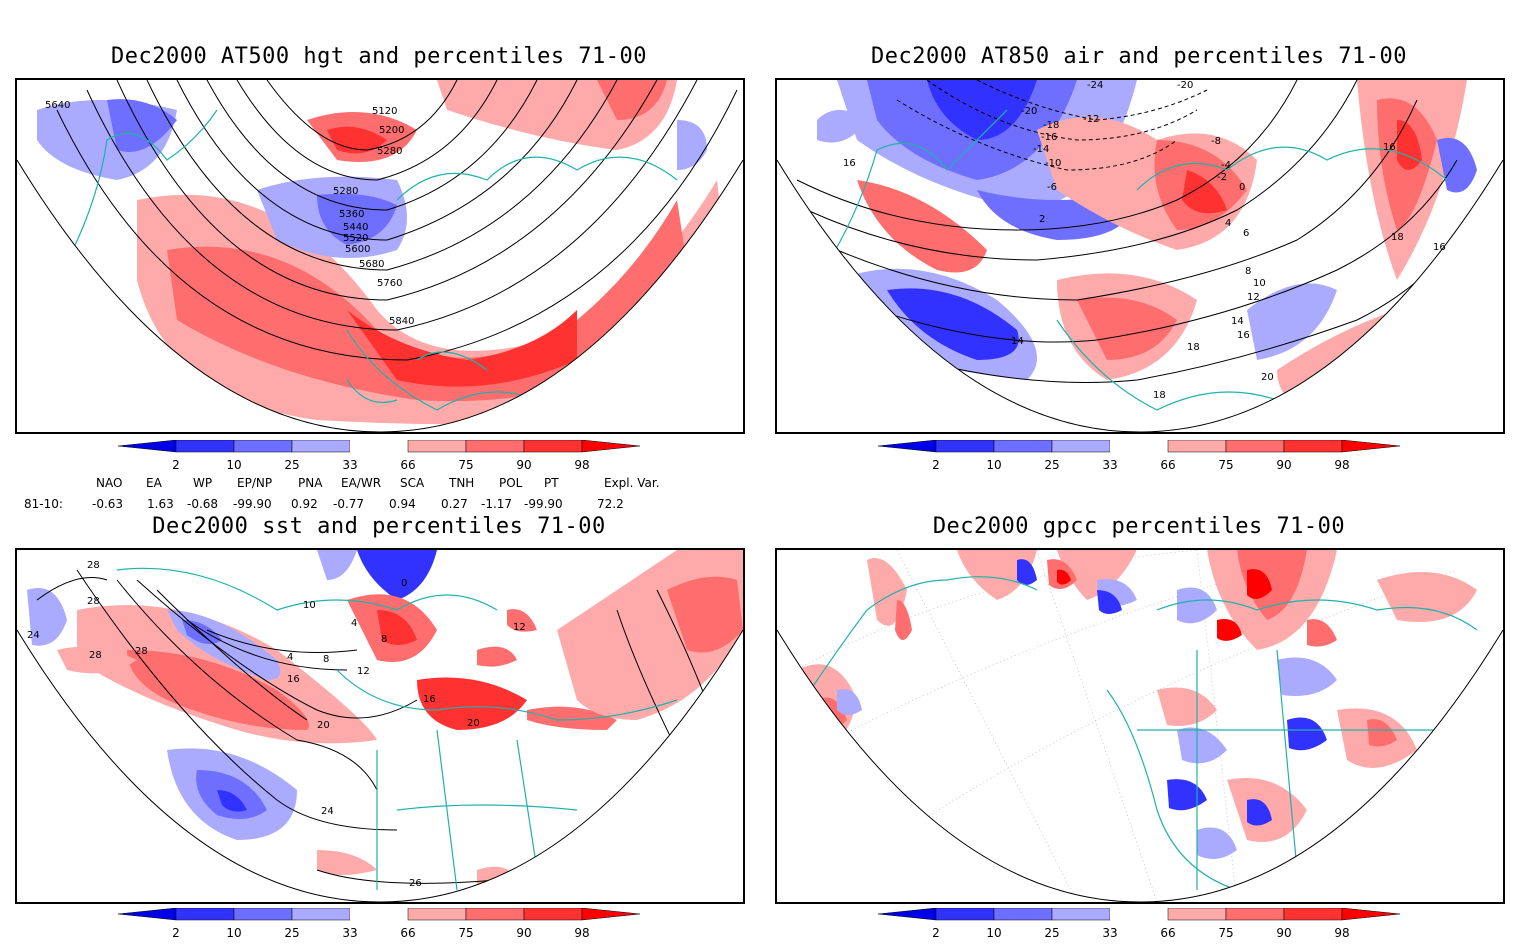 This screenshot has width=1520, height=944. What do you see at coordinates (383, 926) in the screenshot?
I see `sst-colorbar: 2 10 25 33 66 75 90 98` at bounding box center [383, 926].